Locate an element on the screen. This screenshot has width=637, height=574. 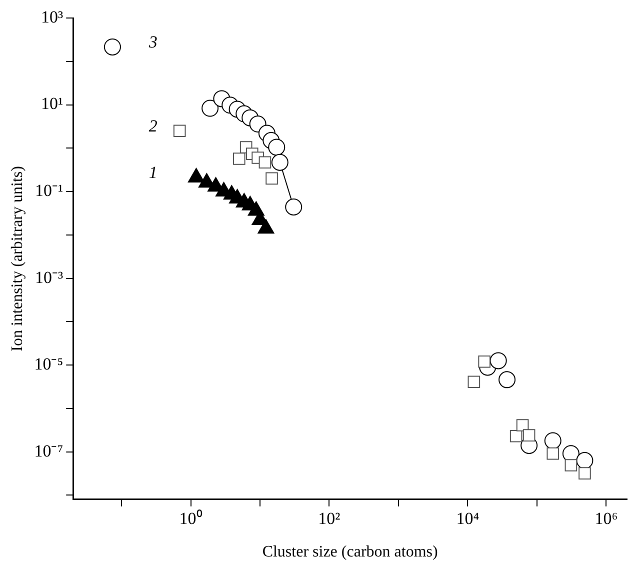
x-tick-label: 10⁰ is located at coordinates (190, 518).